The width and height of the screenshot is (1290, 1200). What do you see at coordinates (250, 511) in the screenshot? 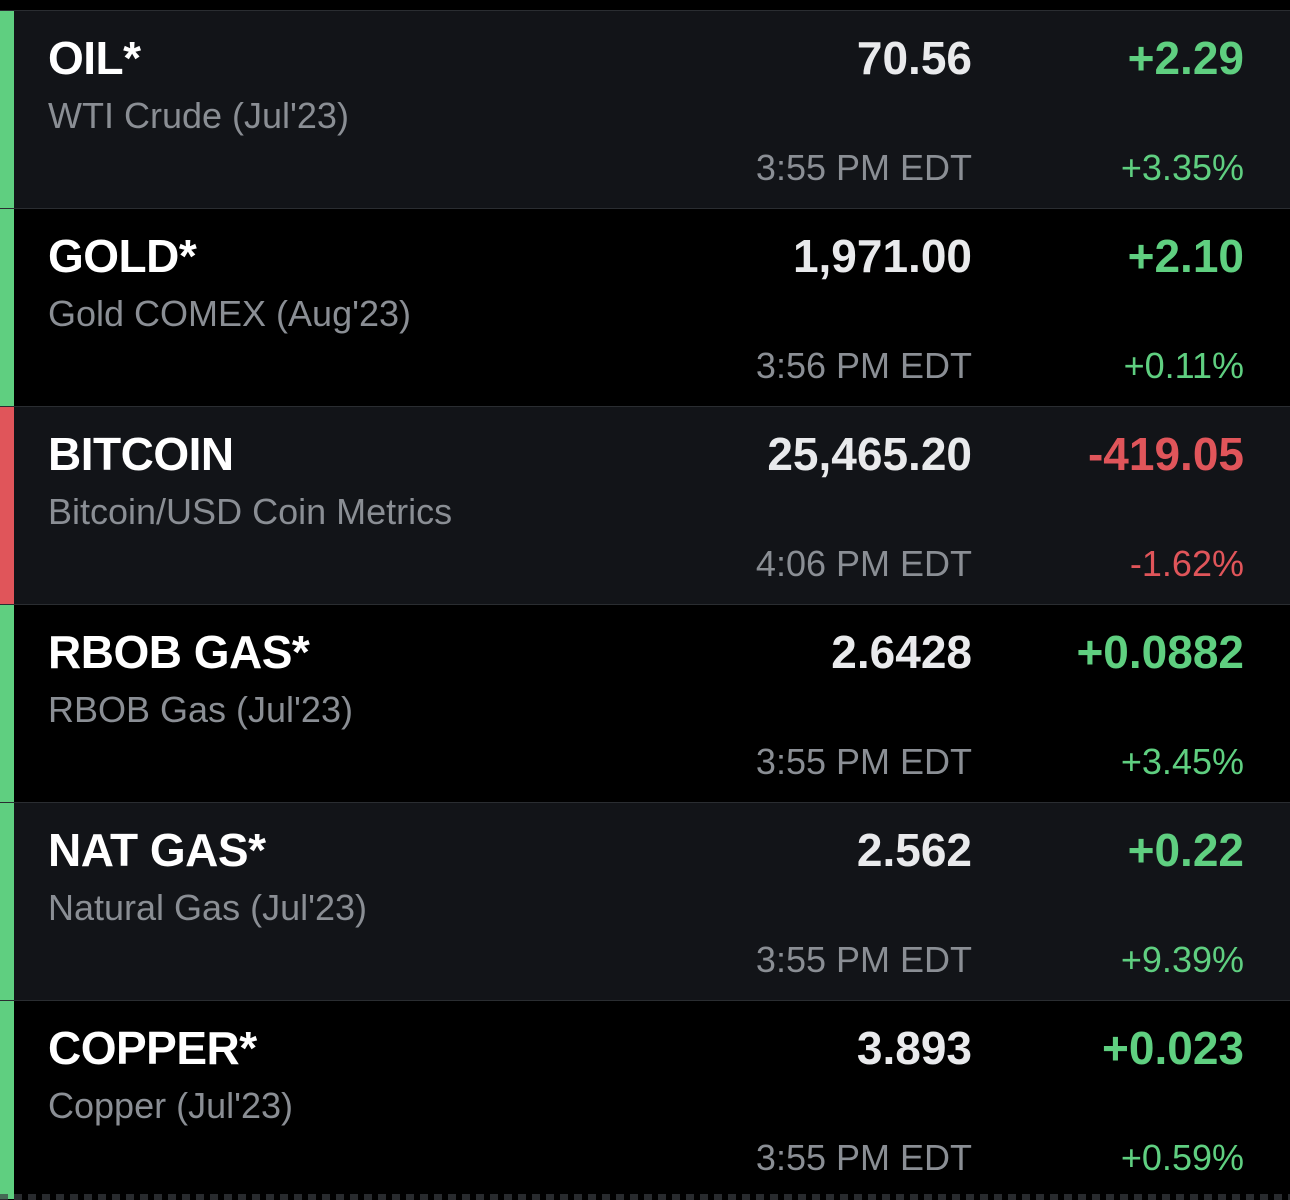
I see `quote-description: Bitcoin/USD Coin Metrics` at bounding box center [250, 511].